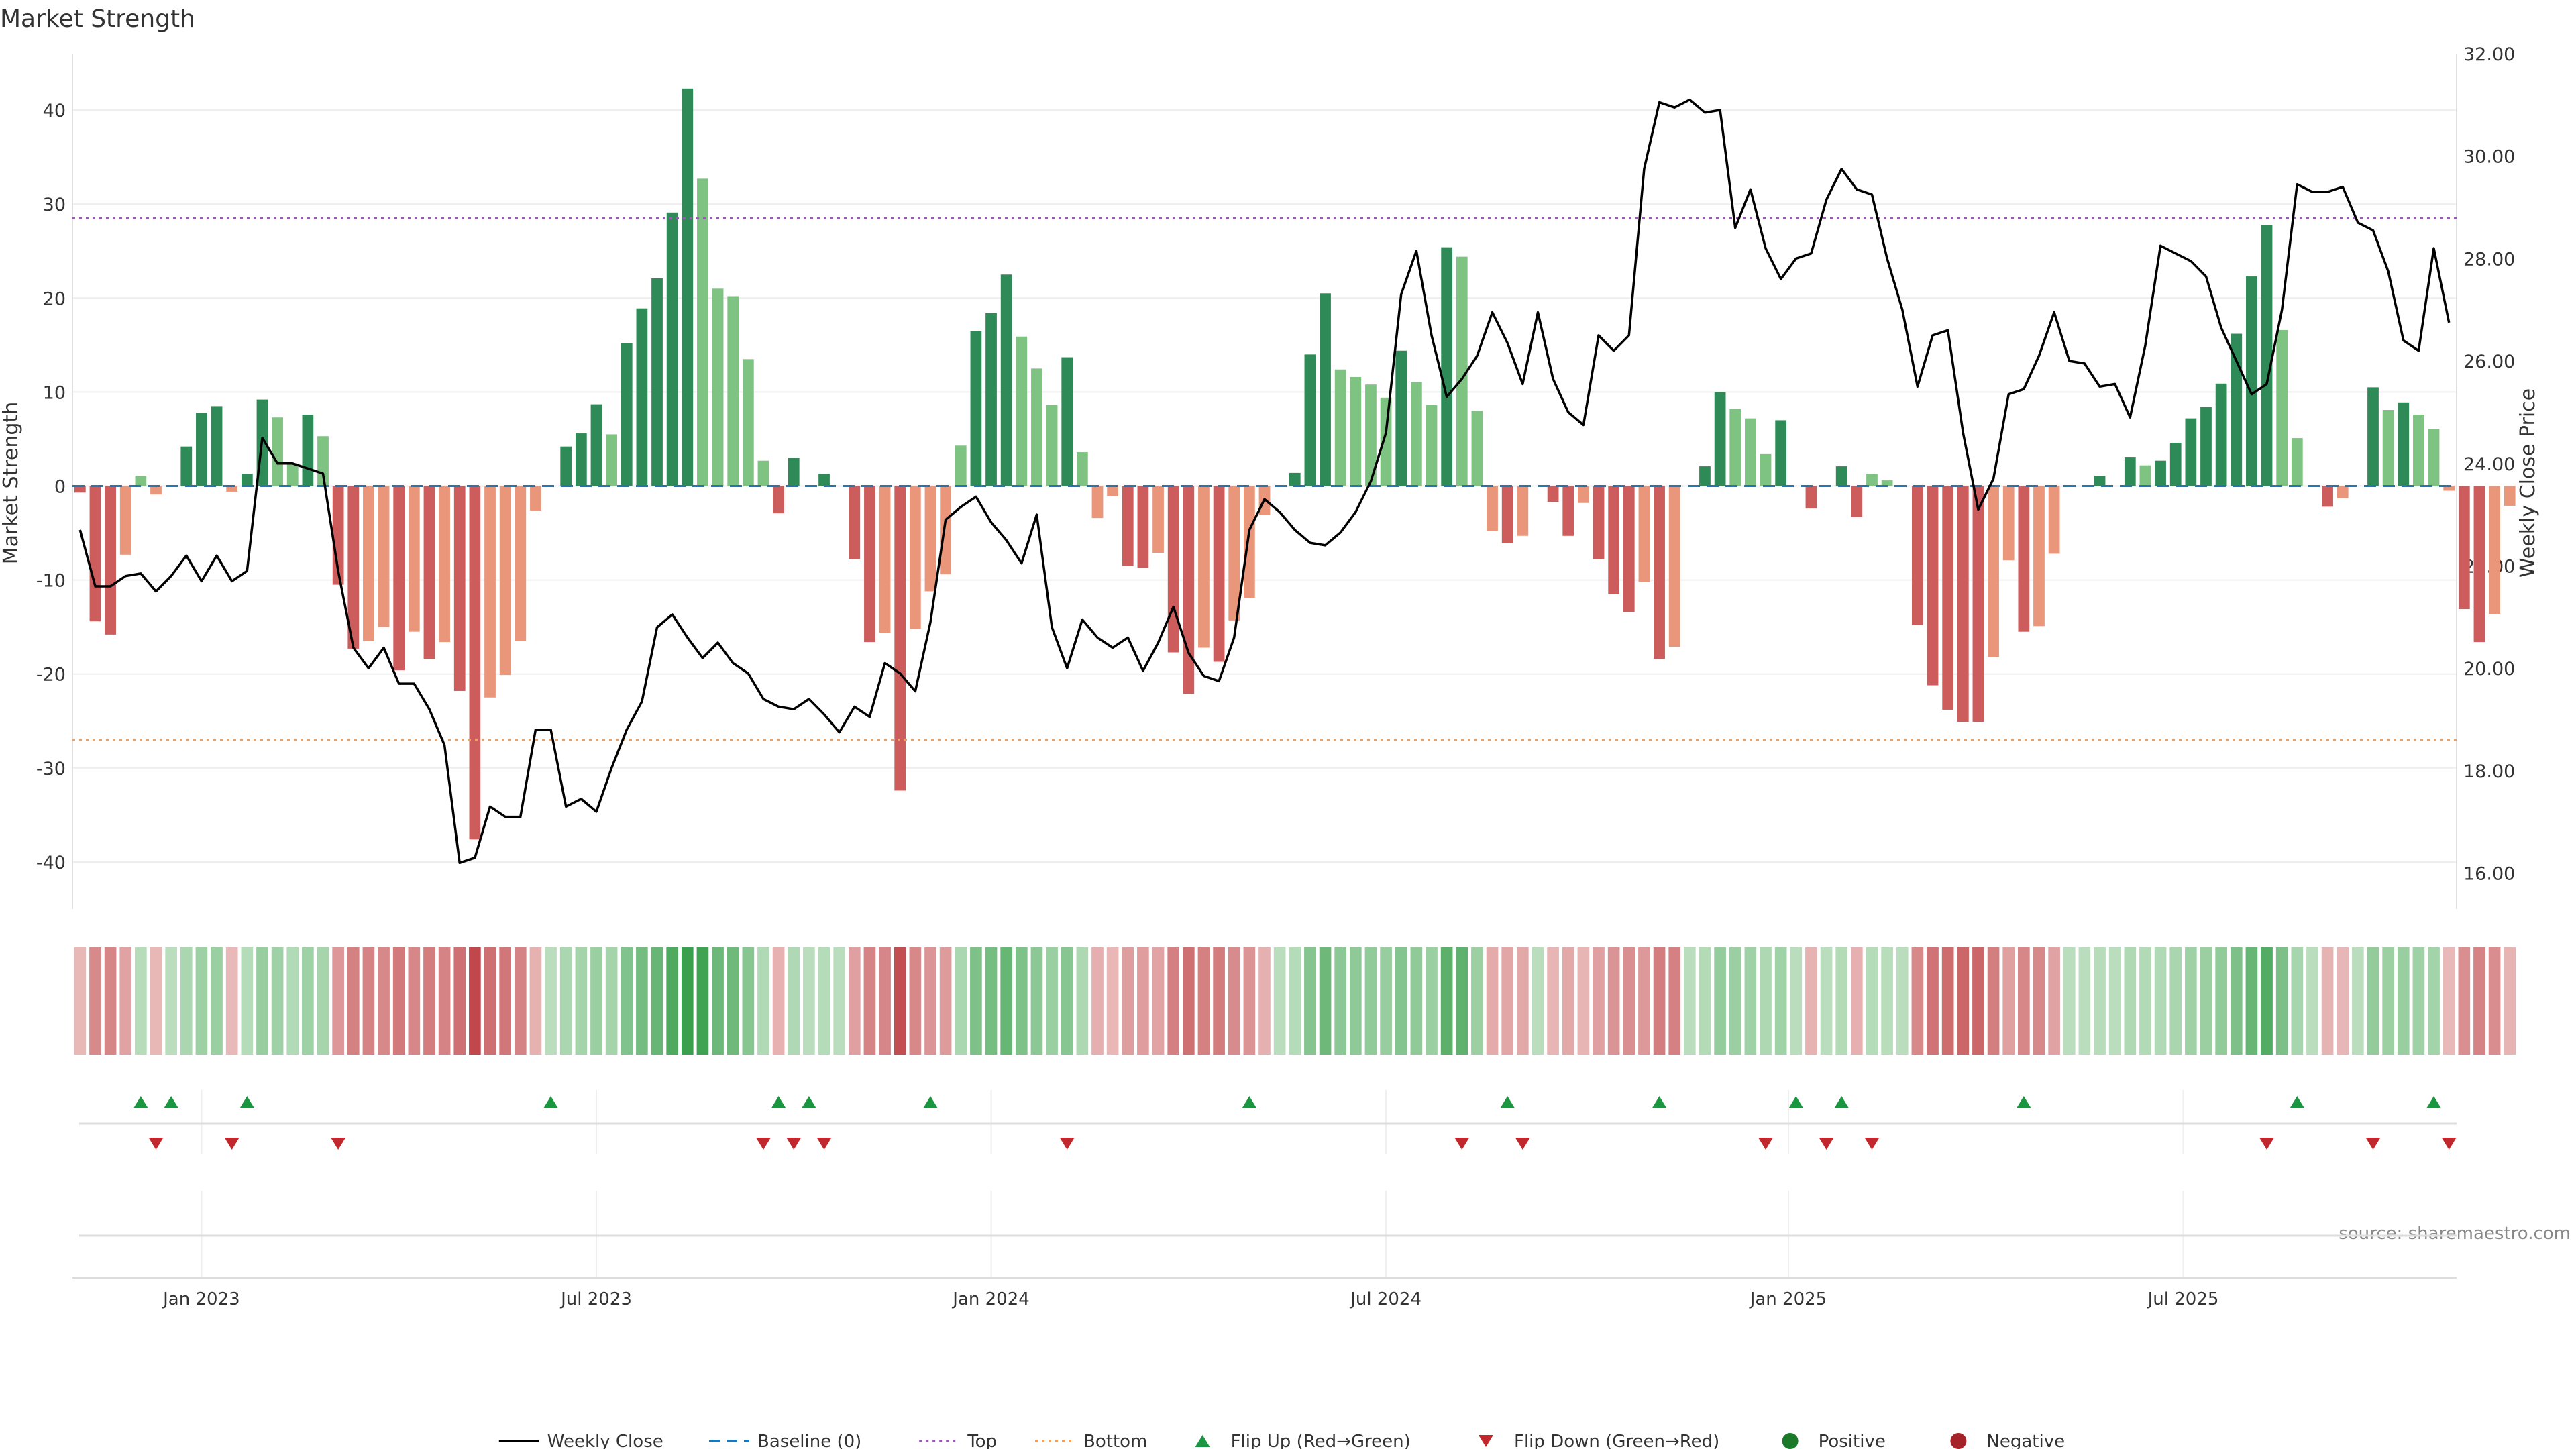  What do you see at coordinates (2489, 157) in the screenshot?
I see `y2-tick-label: 30.00` at bounding box center [2489, 157].